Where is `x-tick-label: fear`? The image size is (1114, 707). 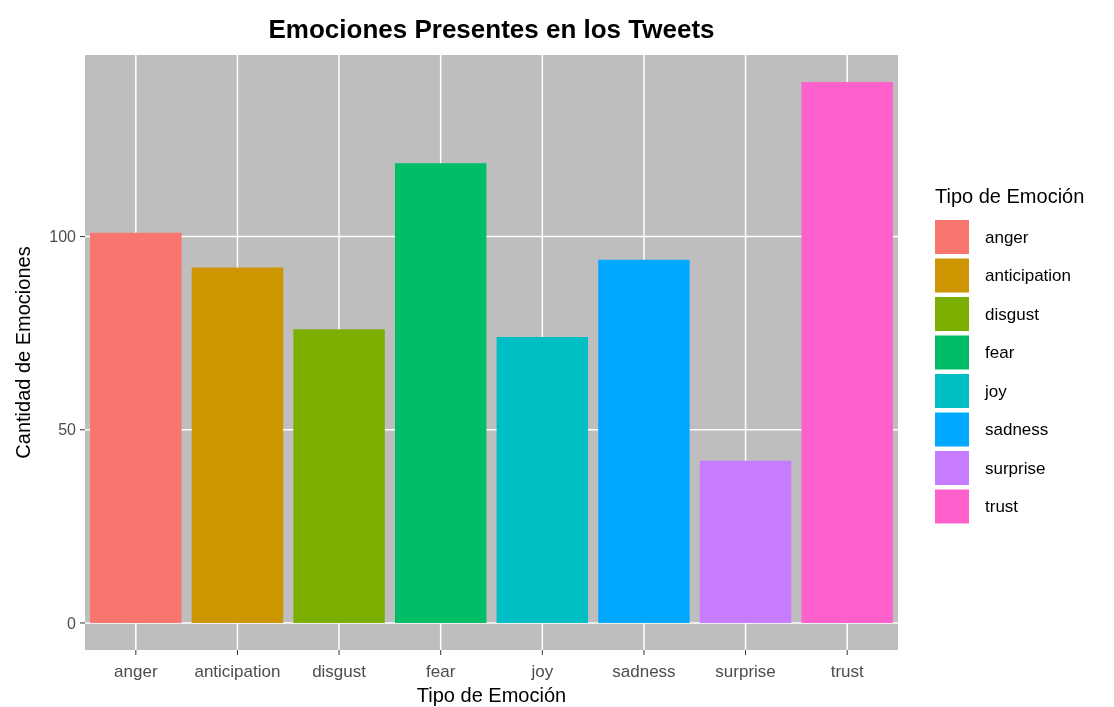
x-tick-label: fear is located at coordinates (441, 671).